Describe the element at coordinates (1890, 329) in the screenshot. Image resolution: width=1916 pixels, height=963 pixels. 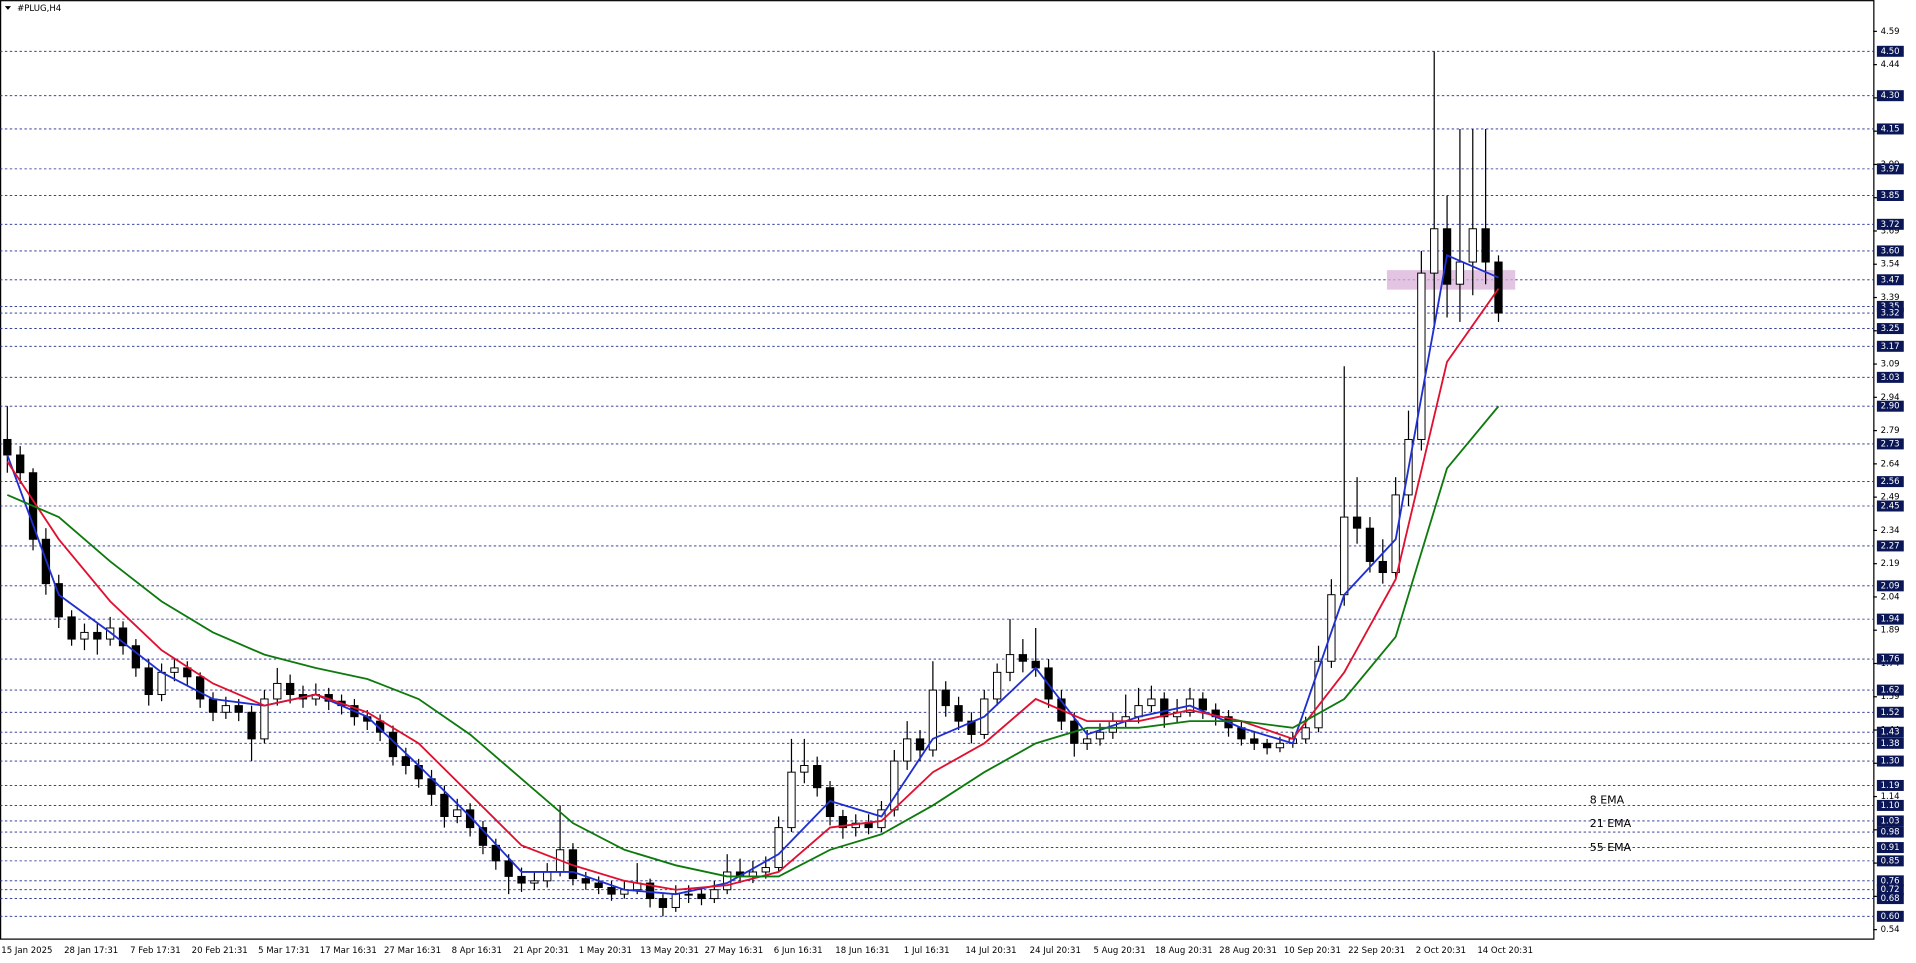
I see `level-label: 3.25` at that location.